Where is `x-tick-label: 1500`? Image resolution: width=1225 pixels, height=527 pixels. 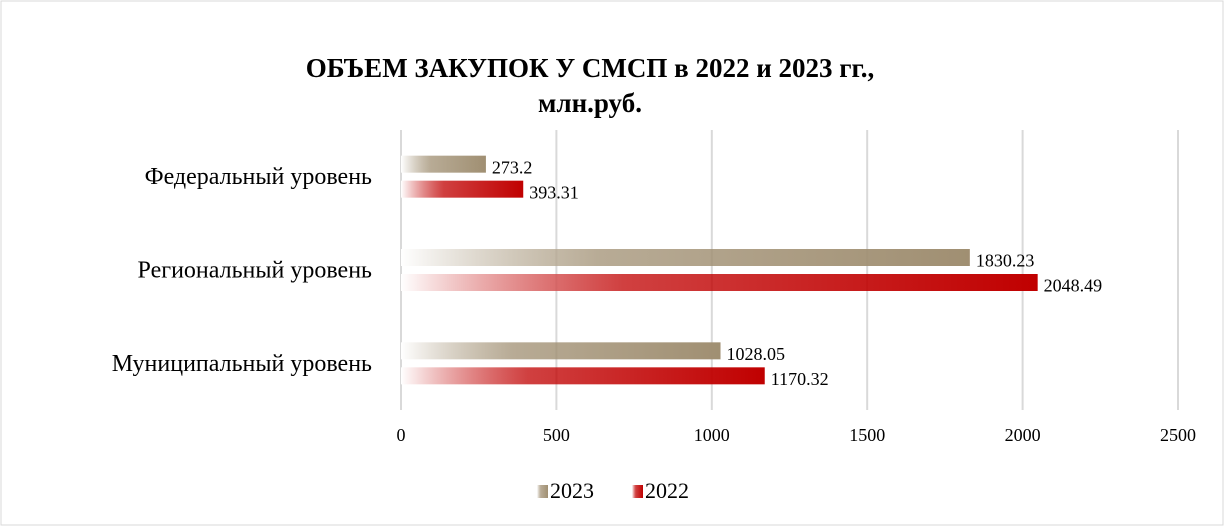 x-tick-label: 1500 is located at coordinates (867, 435).